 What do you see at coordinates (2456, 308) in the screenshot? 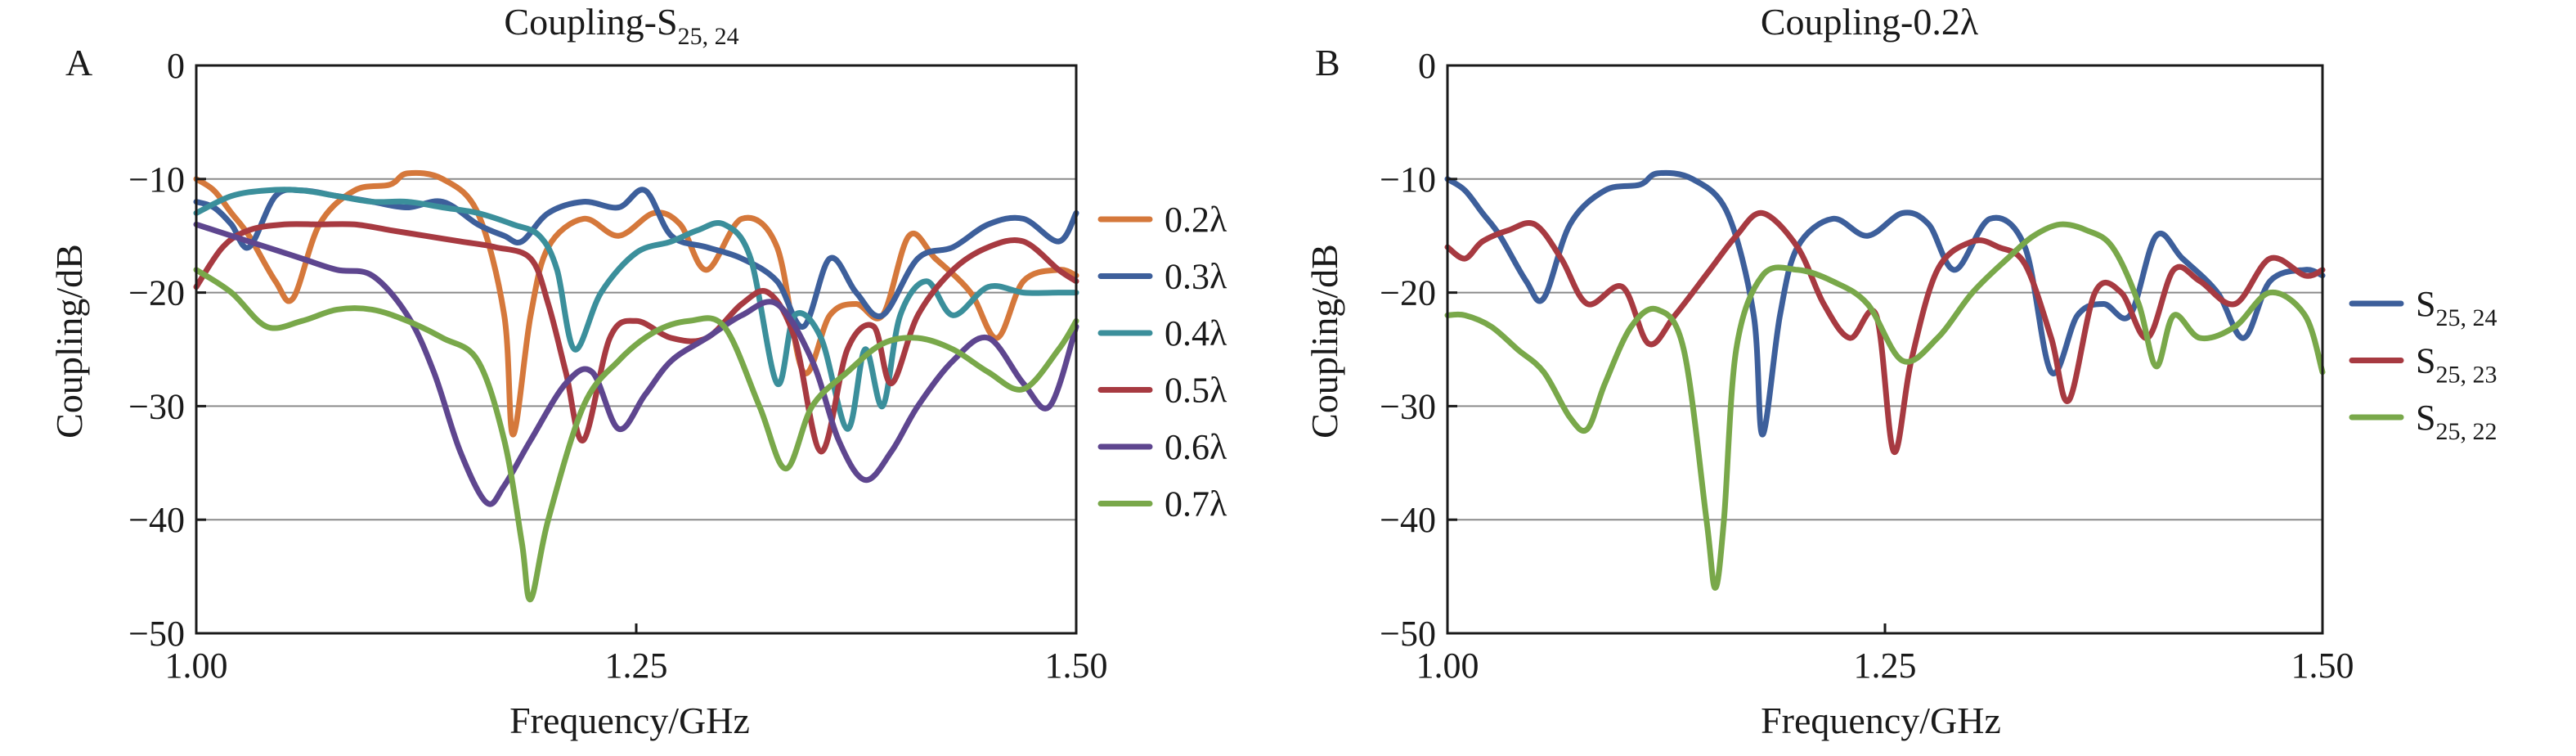
I see `legend-label: S25, 24` at bounding box center [2456, 308].